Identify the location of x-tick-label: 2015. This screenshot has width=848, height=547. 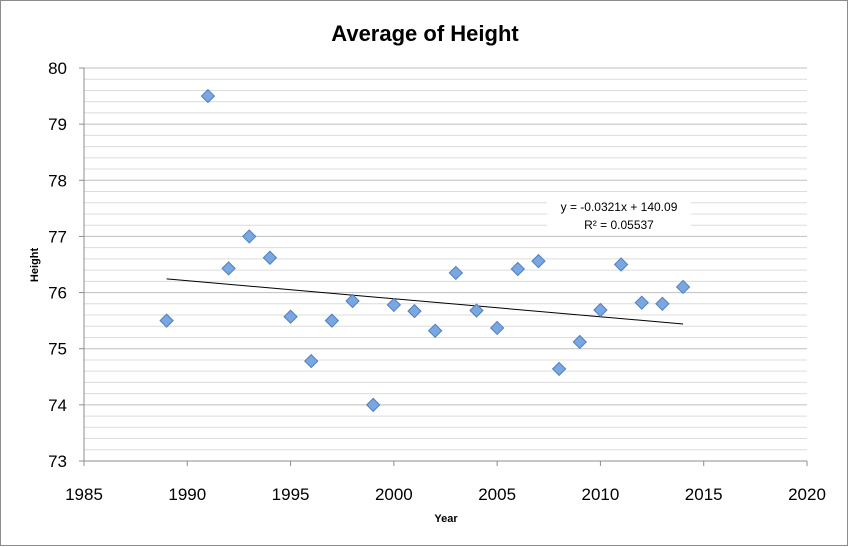
(704, 494).